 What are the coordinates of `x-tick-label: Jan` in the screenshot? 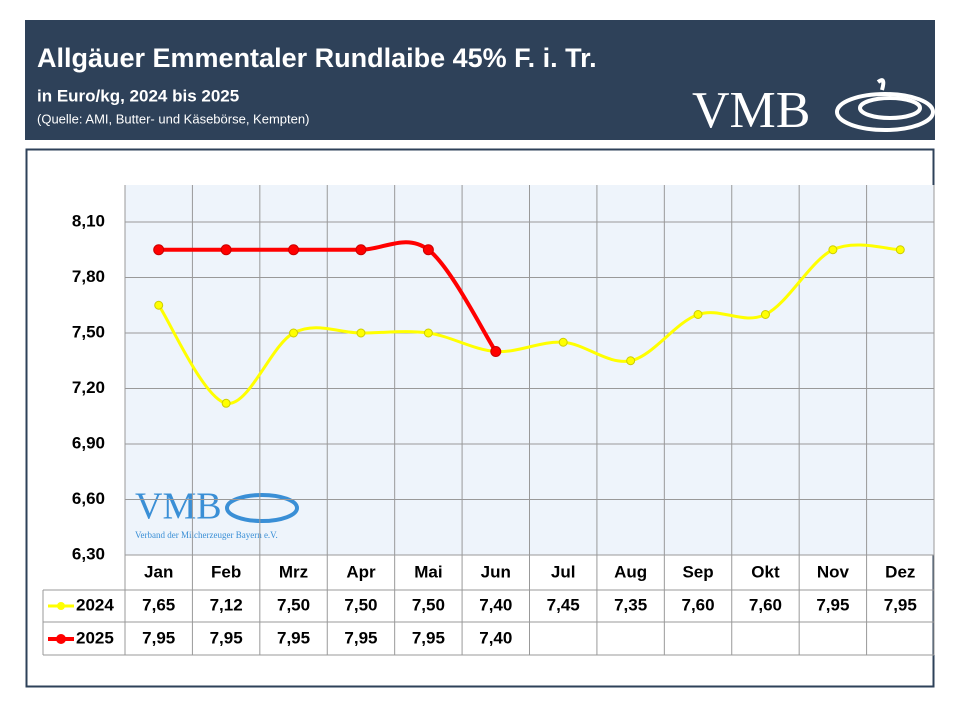 It's located at (158, 571).